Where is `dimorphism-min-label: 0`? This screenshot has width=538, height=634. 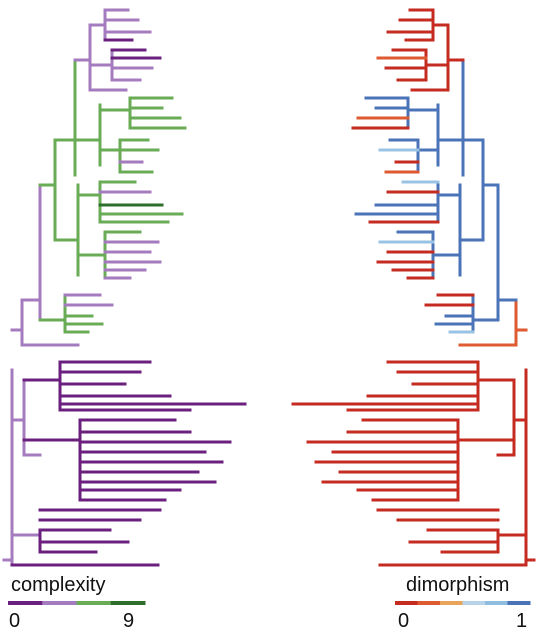
dimorphism-min-label: 0 is located at coordinates (404, 621).